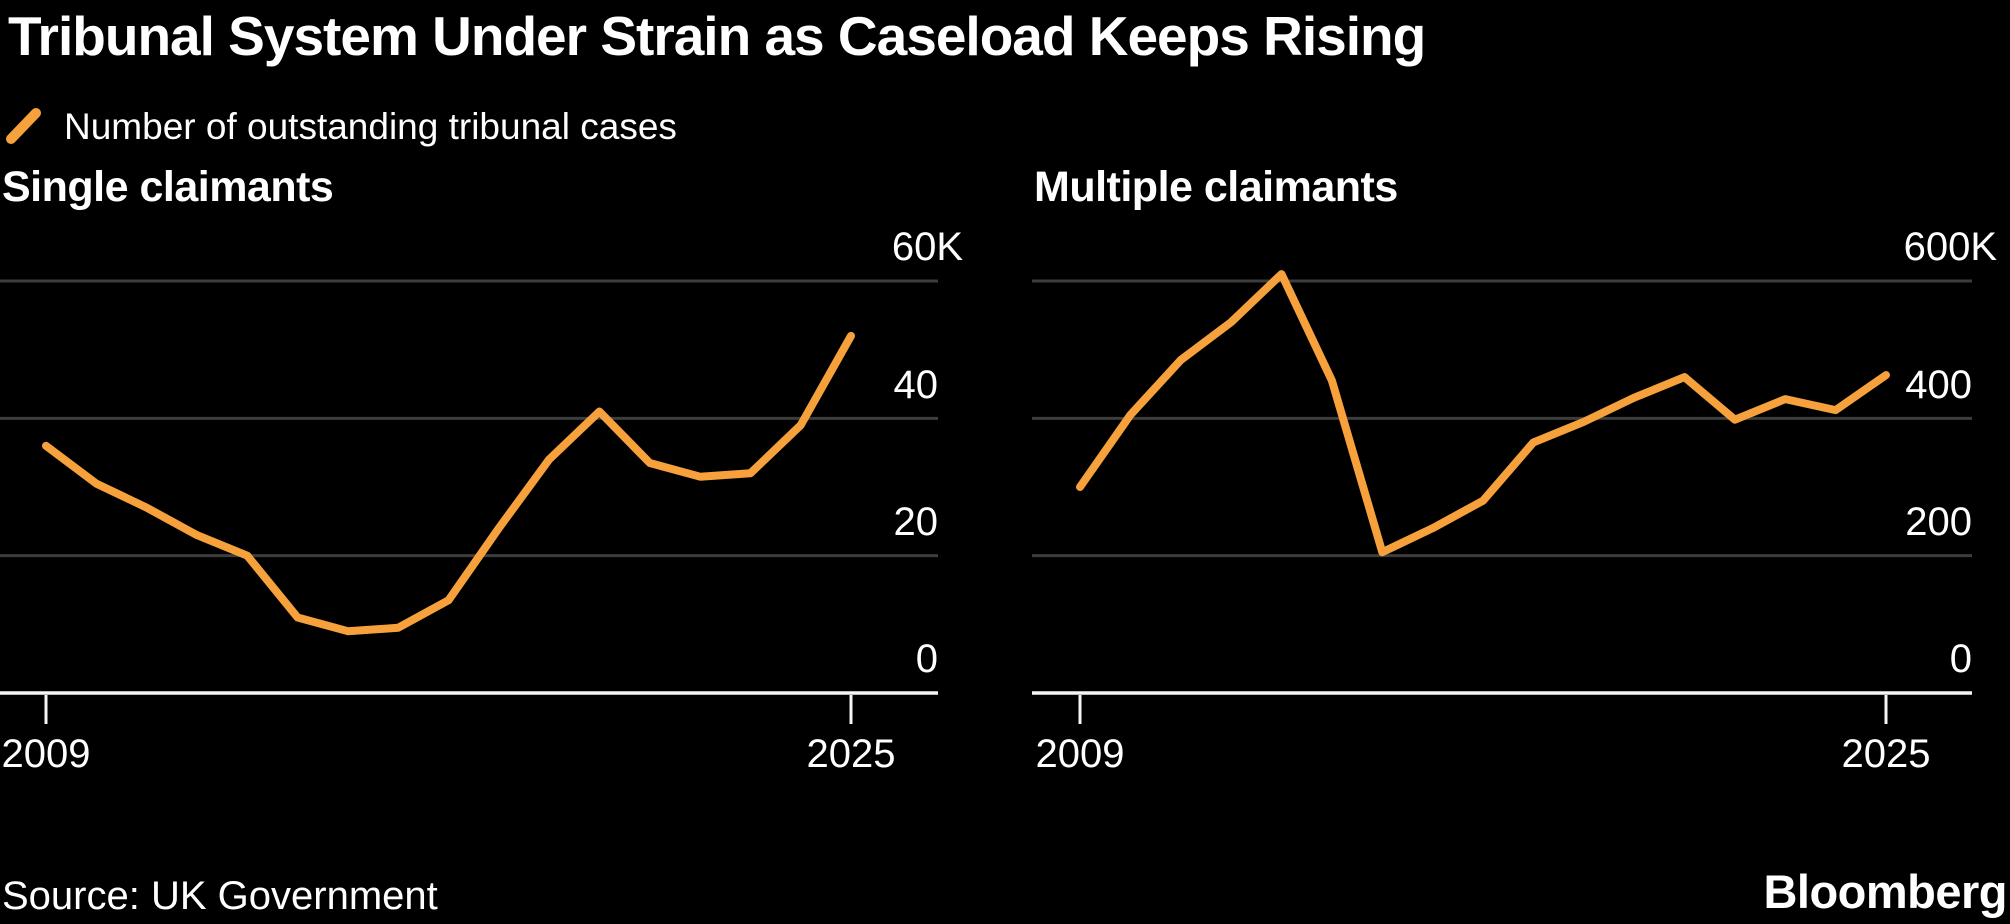 The image size is (2010, 924). I want to click on y-axis-label: 200, so click(1938, 522).